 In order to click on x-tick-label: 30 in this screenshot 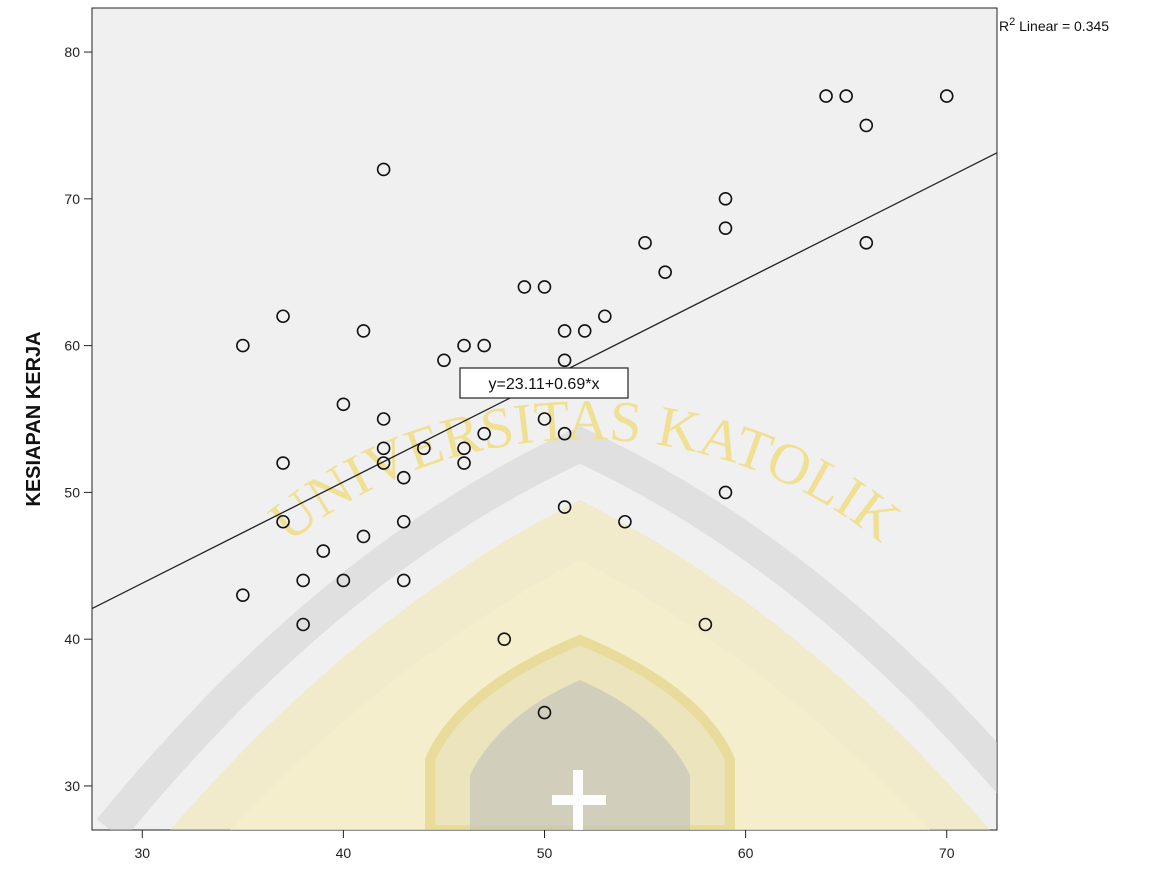, I will do `click(142, 853)`.